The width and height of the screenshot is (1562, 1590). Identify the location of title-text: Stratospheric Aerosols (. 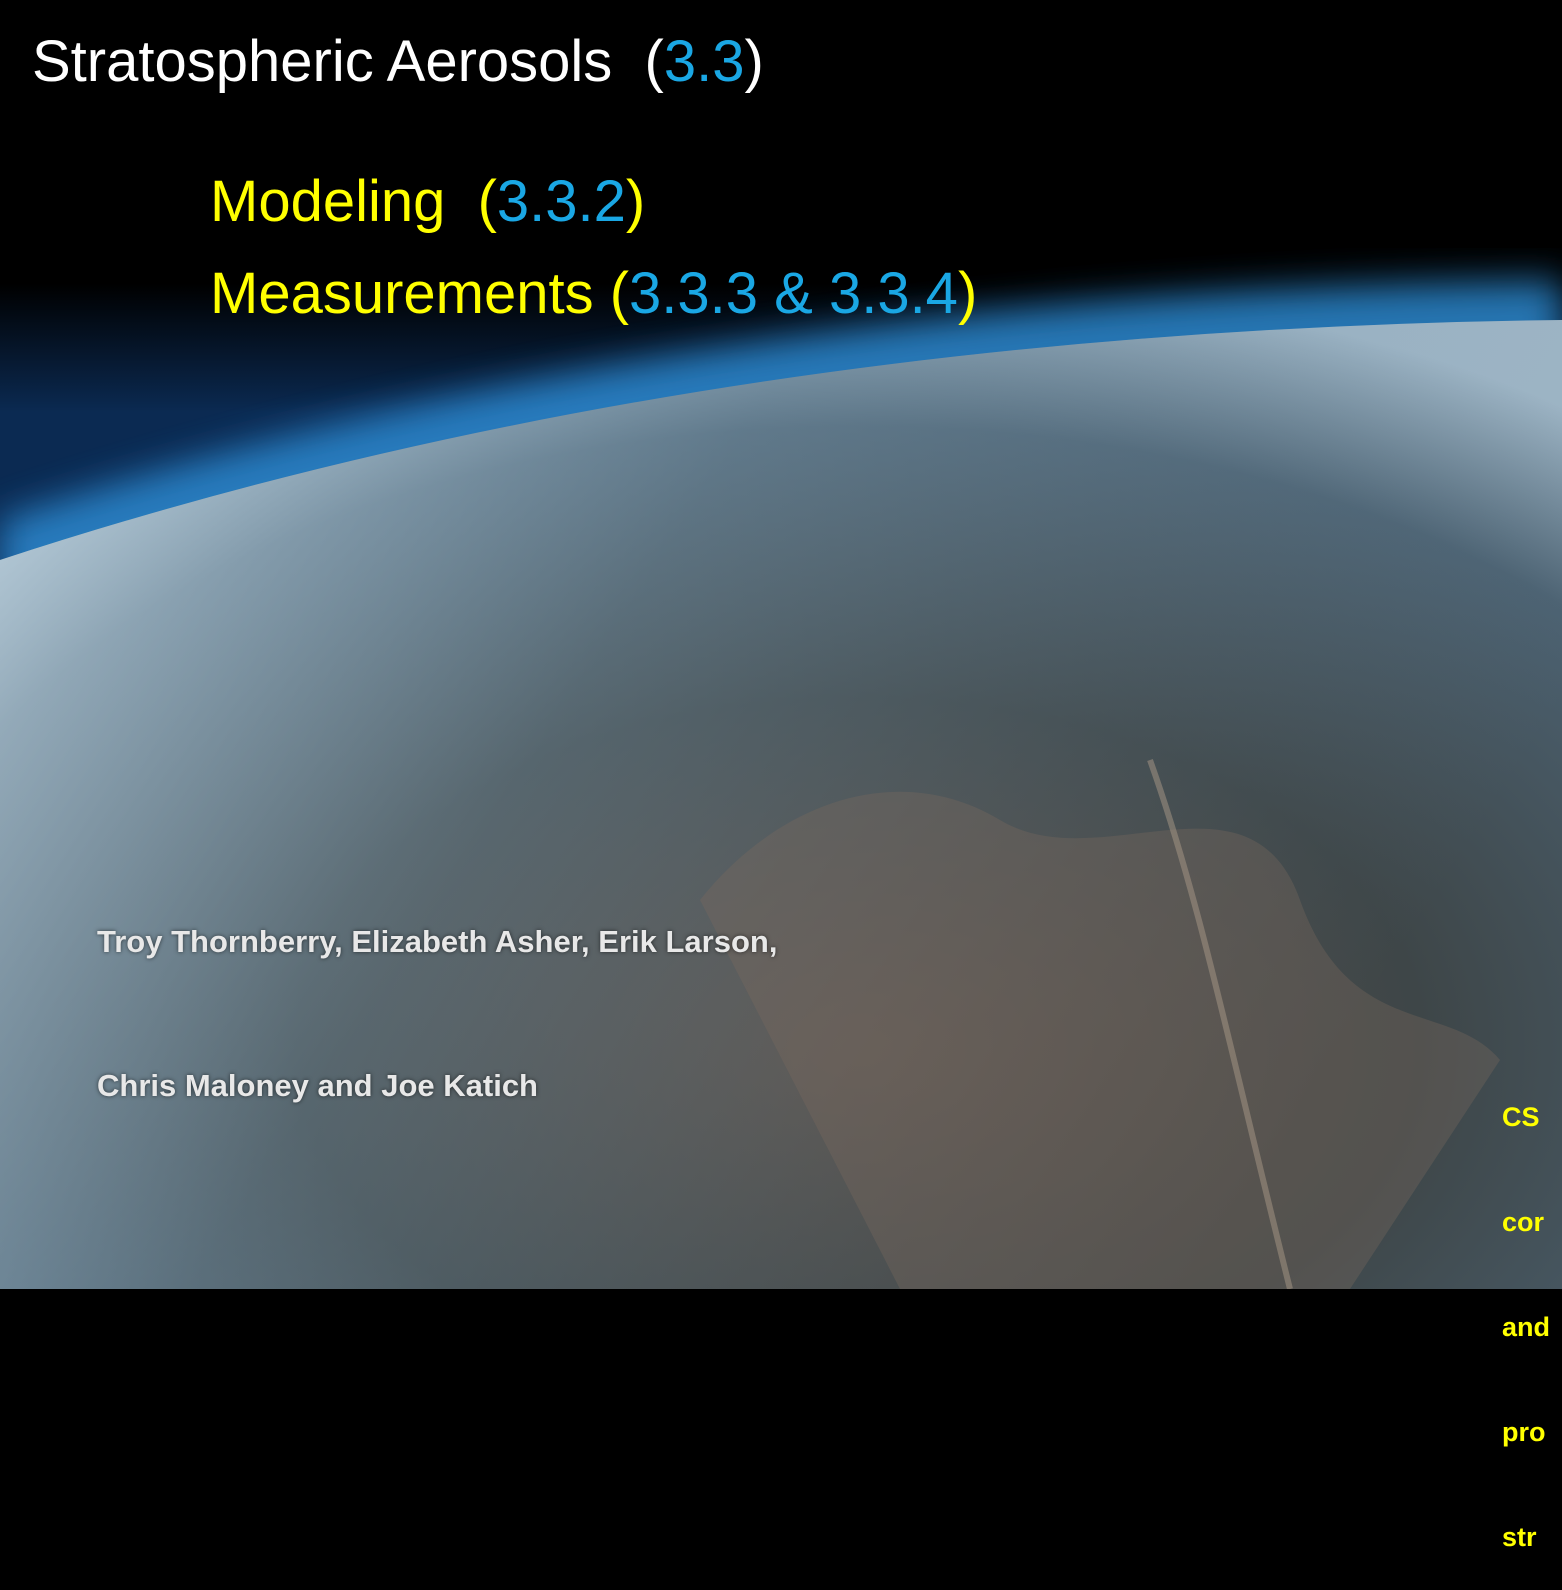
(348, 61).